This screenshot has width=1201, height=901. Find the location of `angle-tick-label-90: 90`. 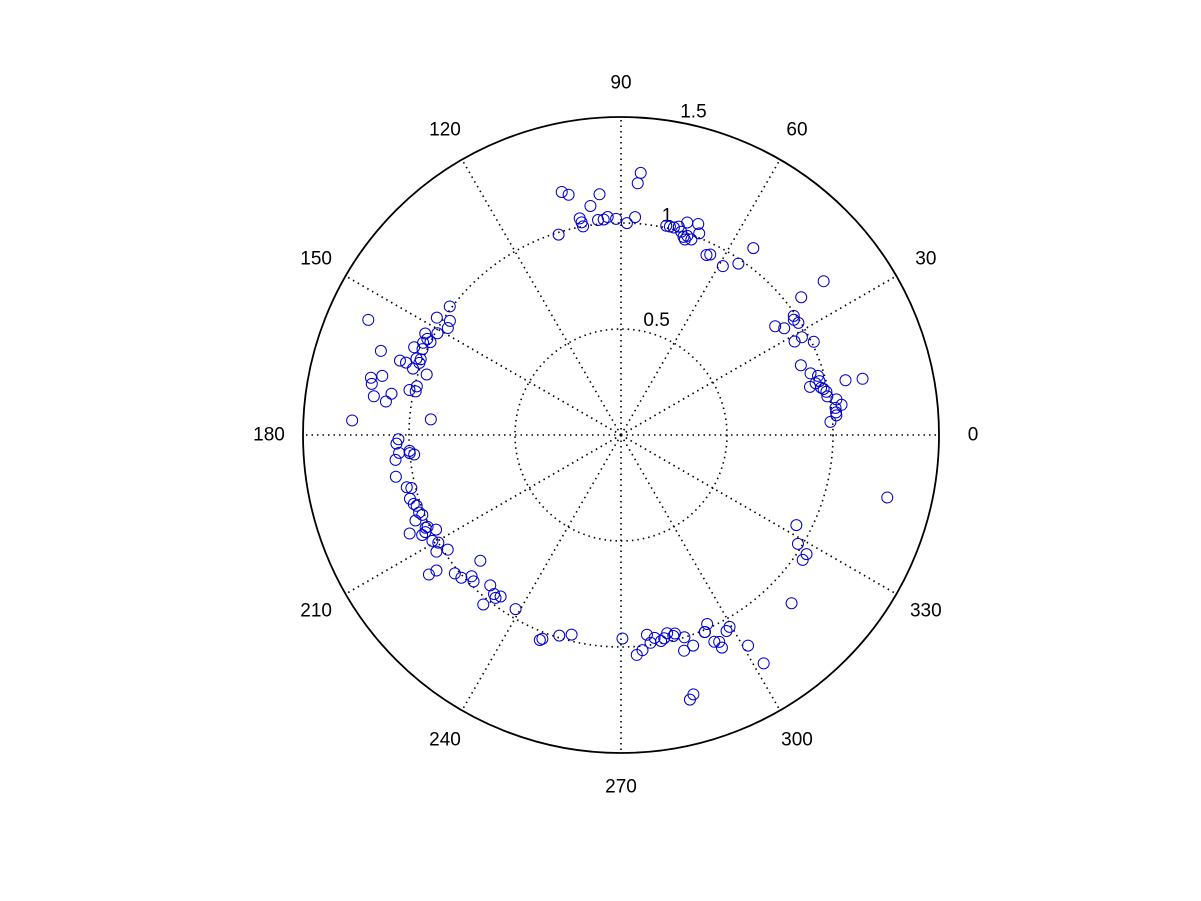

angle-tick-label-90: 90 is located at coordinates (620, 83).